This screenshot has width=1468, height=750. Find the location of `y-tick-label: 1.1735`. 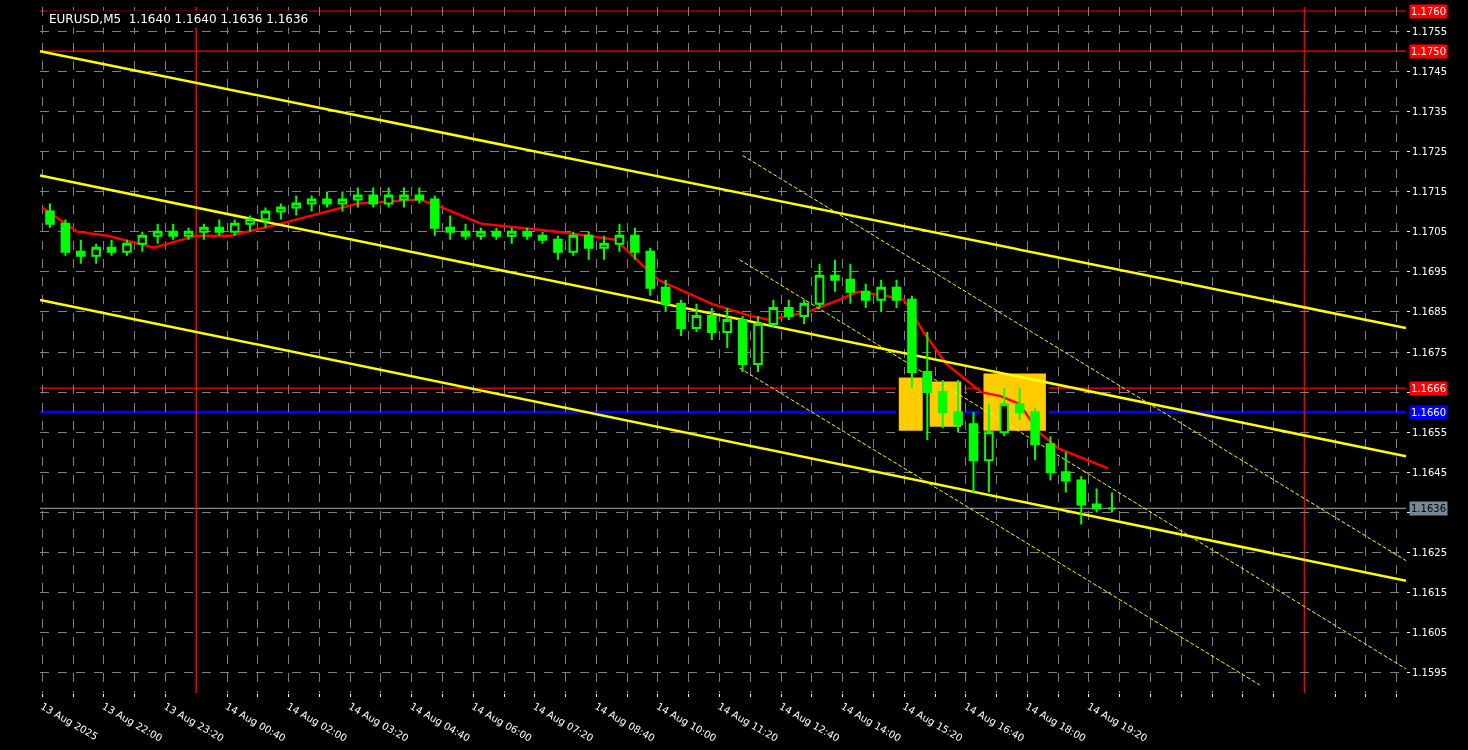

y-tick-label: 1.1735 is located at coordinates (1429, 111).